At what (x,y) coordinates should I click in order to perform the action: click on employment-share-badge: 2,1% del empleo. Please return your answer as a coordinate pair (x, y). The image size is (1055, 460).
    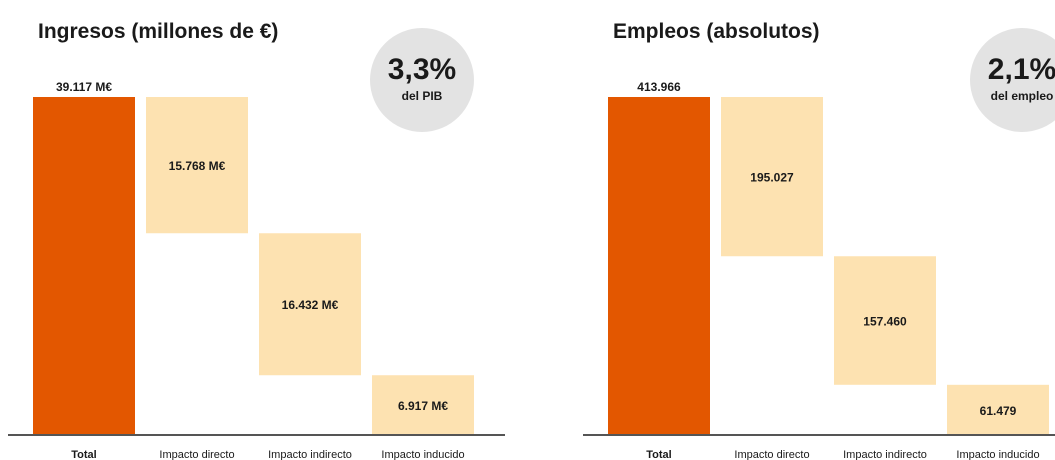
    Looking at the image, I should click on (1012, 80).